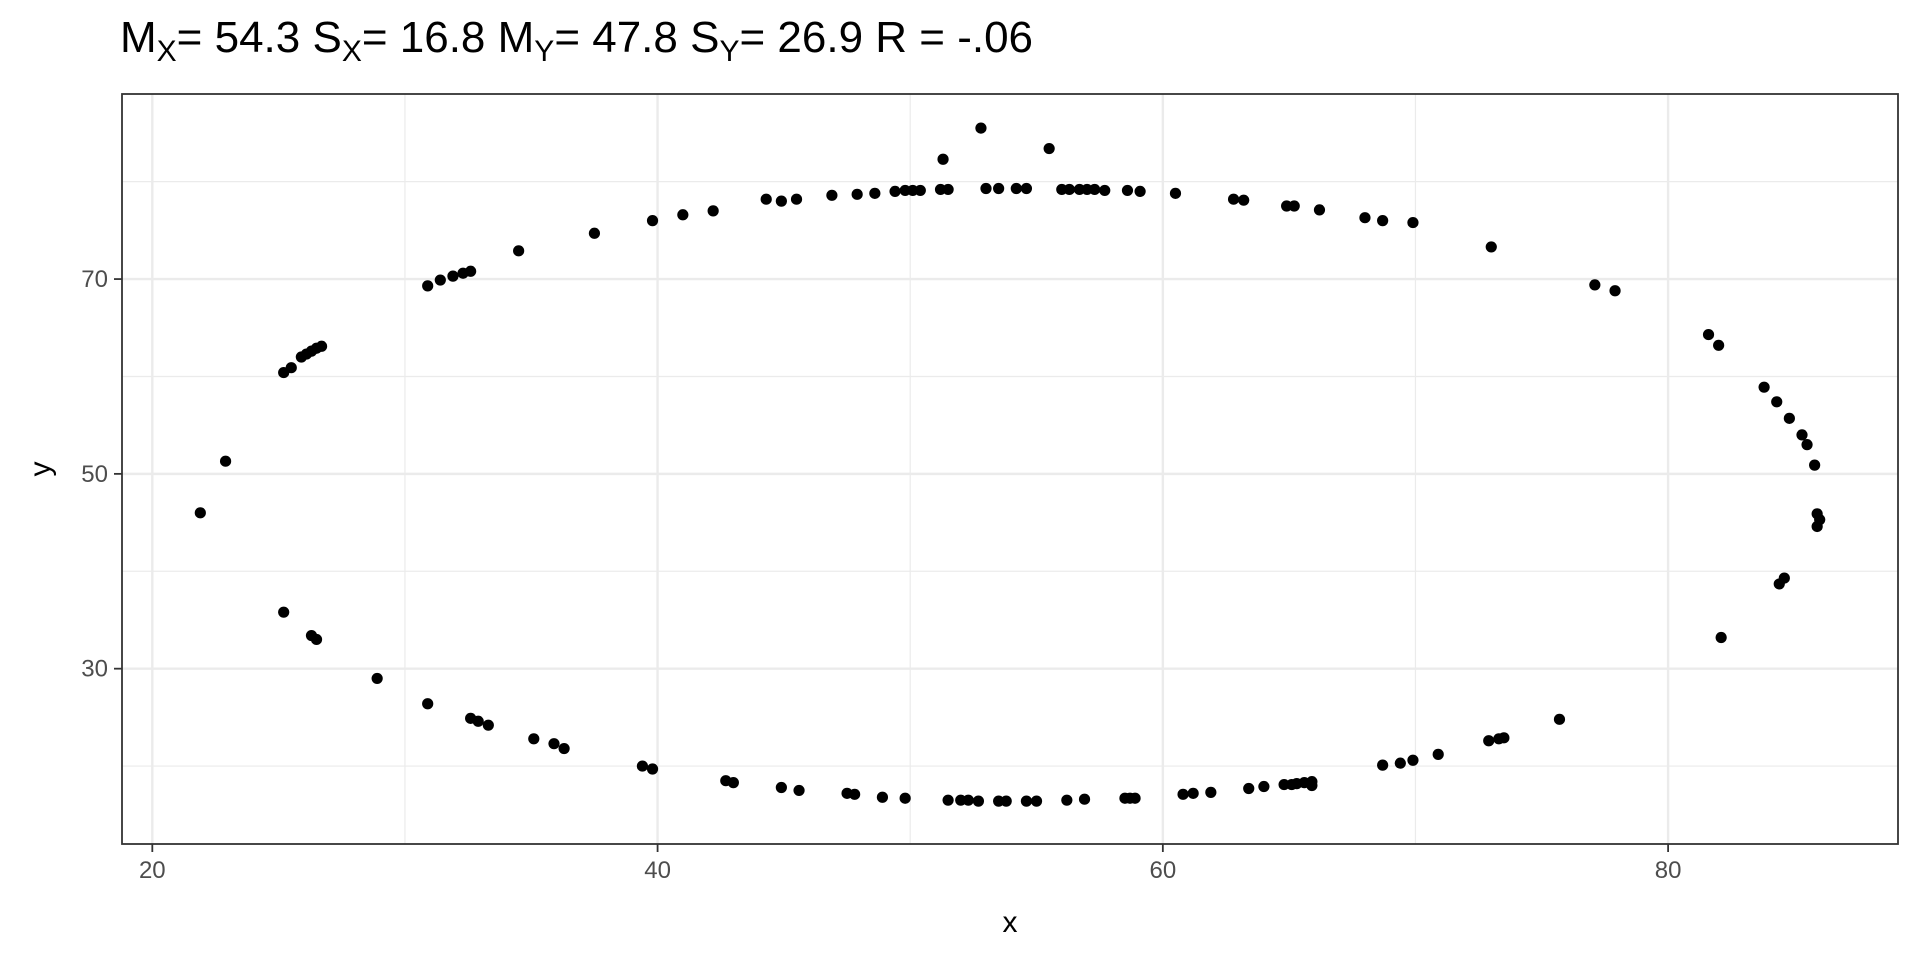 The image size is (1920, 960). What do you see at coordinates (910, 864) in the screenshot?
I see `x-axis-ticks: 20 40 60 80` at bounding box center [910, 864].